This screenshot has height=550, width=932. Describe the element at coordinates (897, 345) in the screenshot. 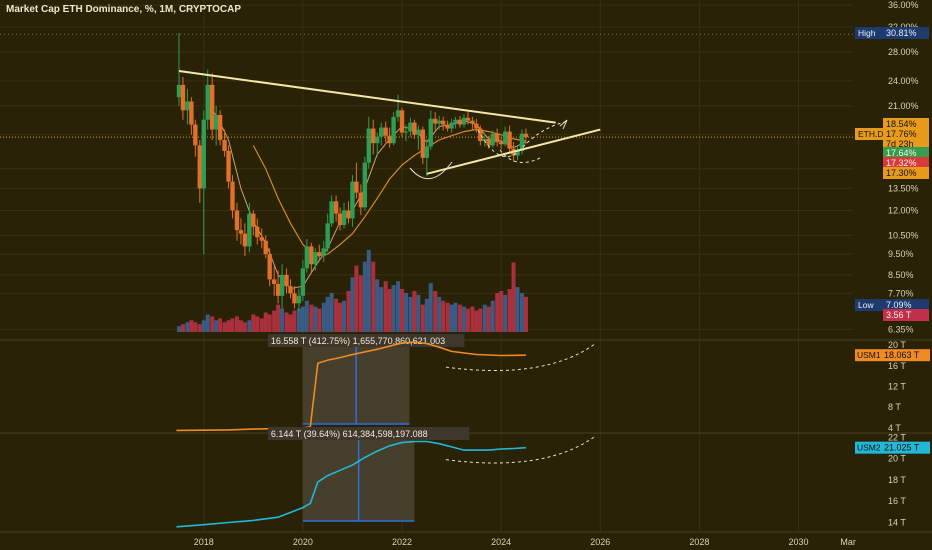

I see `usm1-tick-label: 20 T` at that location.